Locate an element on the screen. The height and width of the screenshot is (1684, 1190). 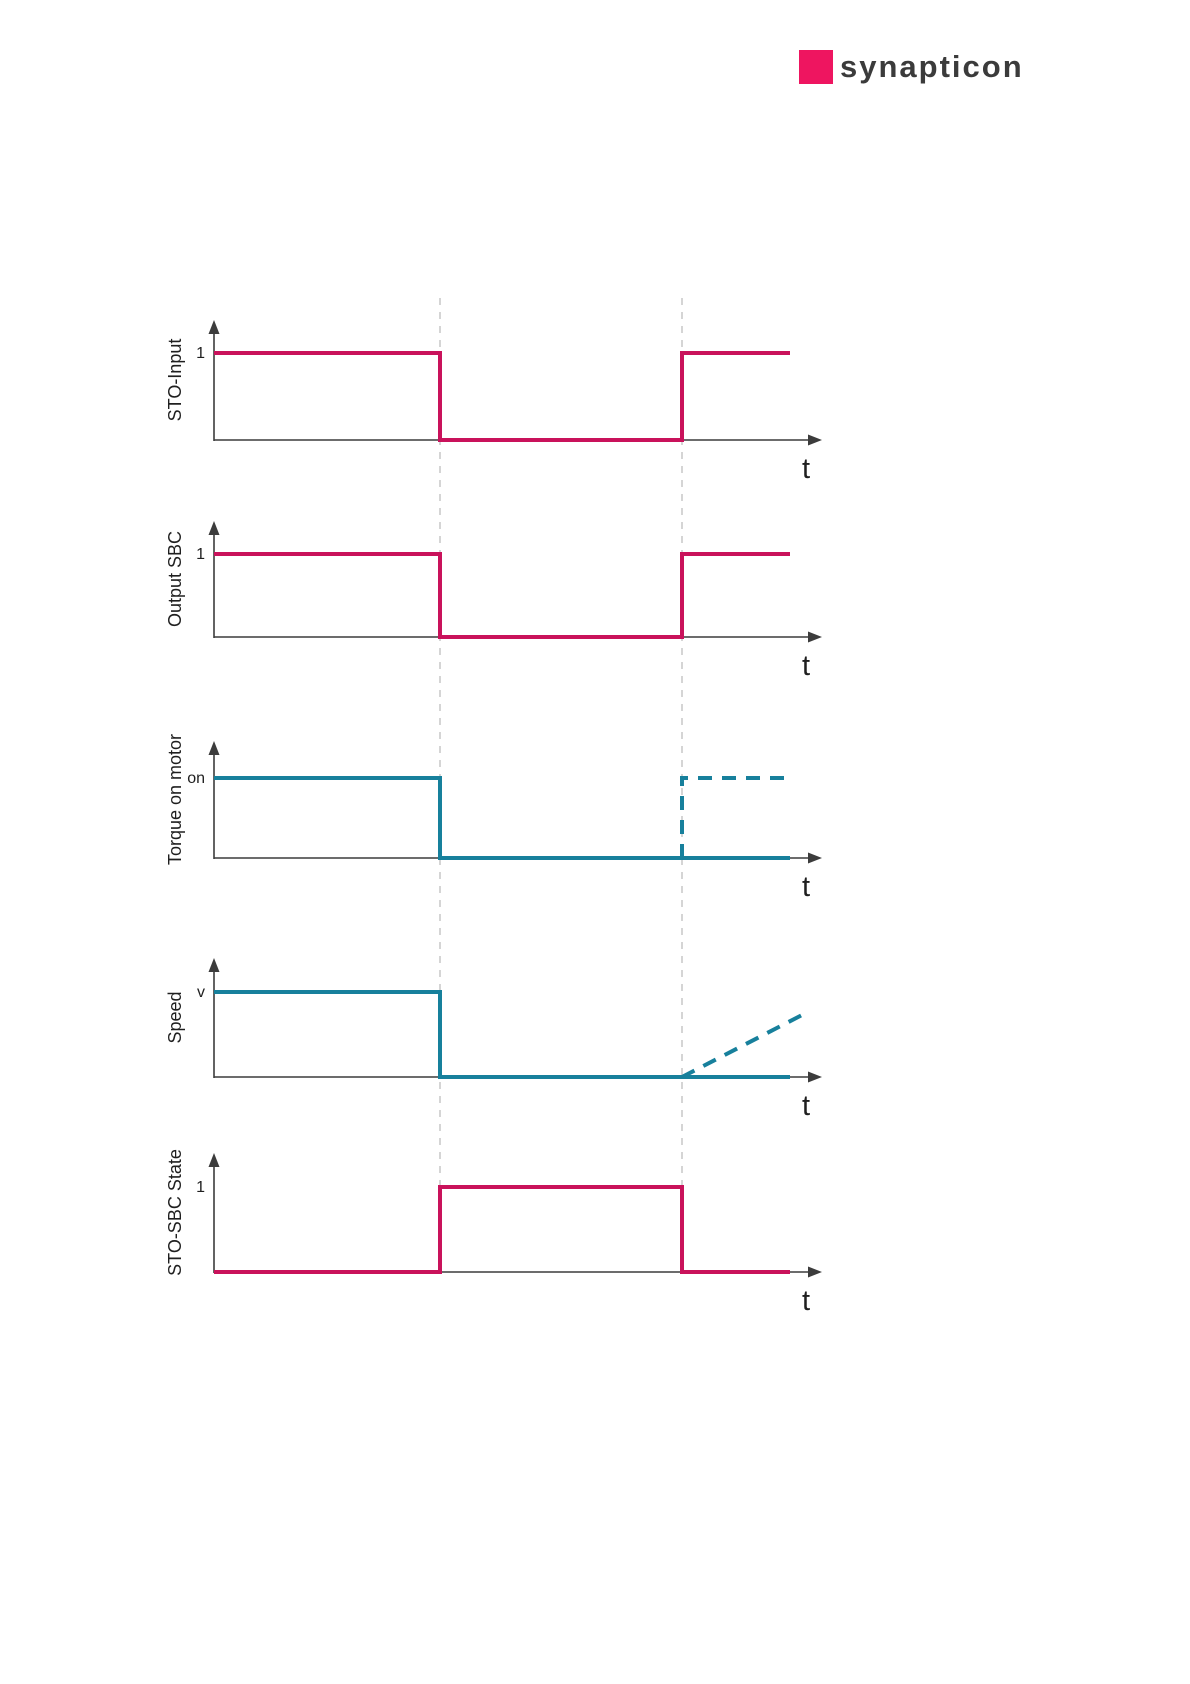
synapticon-logo: synapticon is located at coordinates (911, 67).